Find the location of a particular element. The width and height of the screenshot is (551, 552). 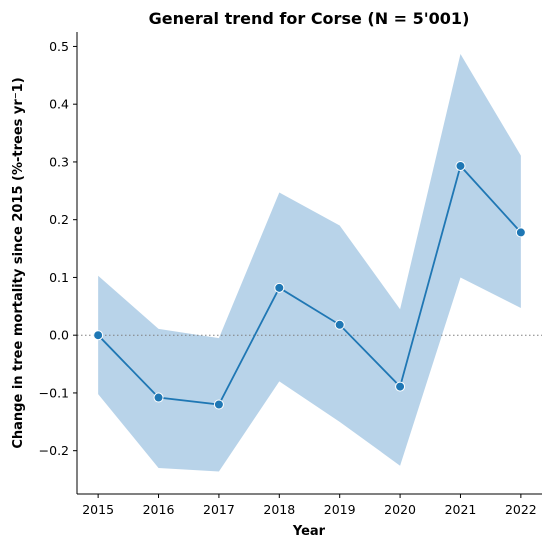

data-point-2021 is located at coordinates (460, 165).